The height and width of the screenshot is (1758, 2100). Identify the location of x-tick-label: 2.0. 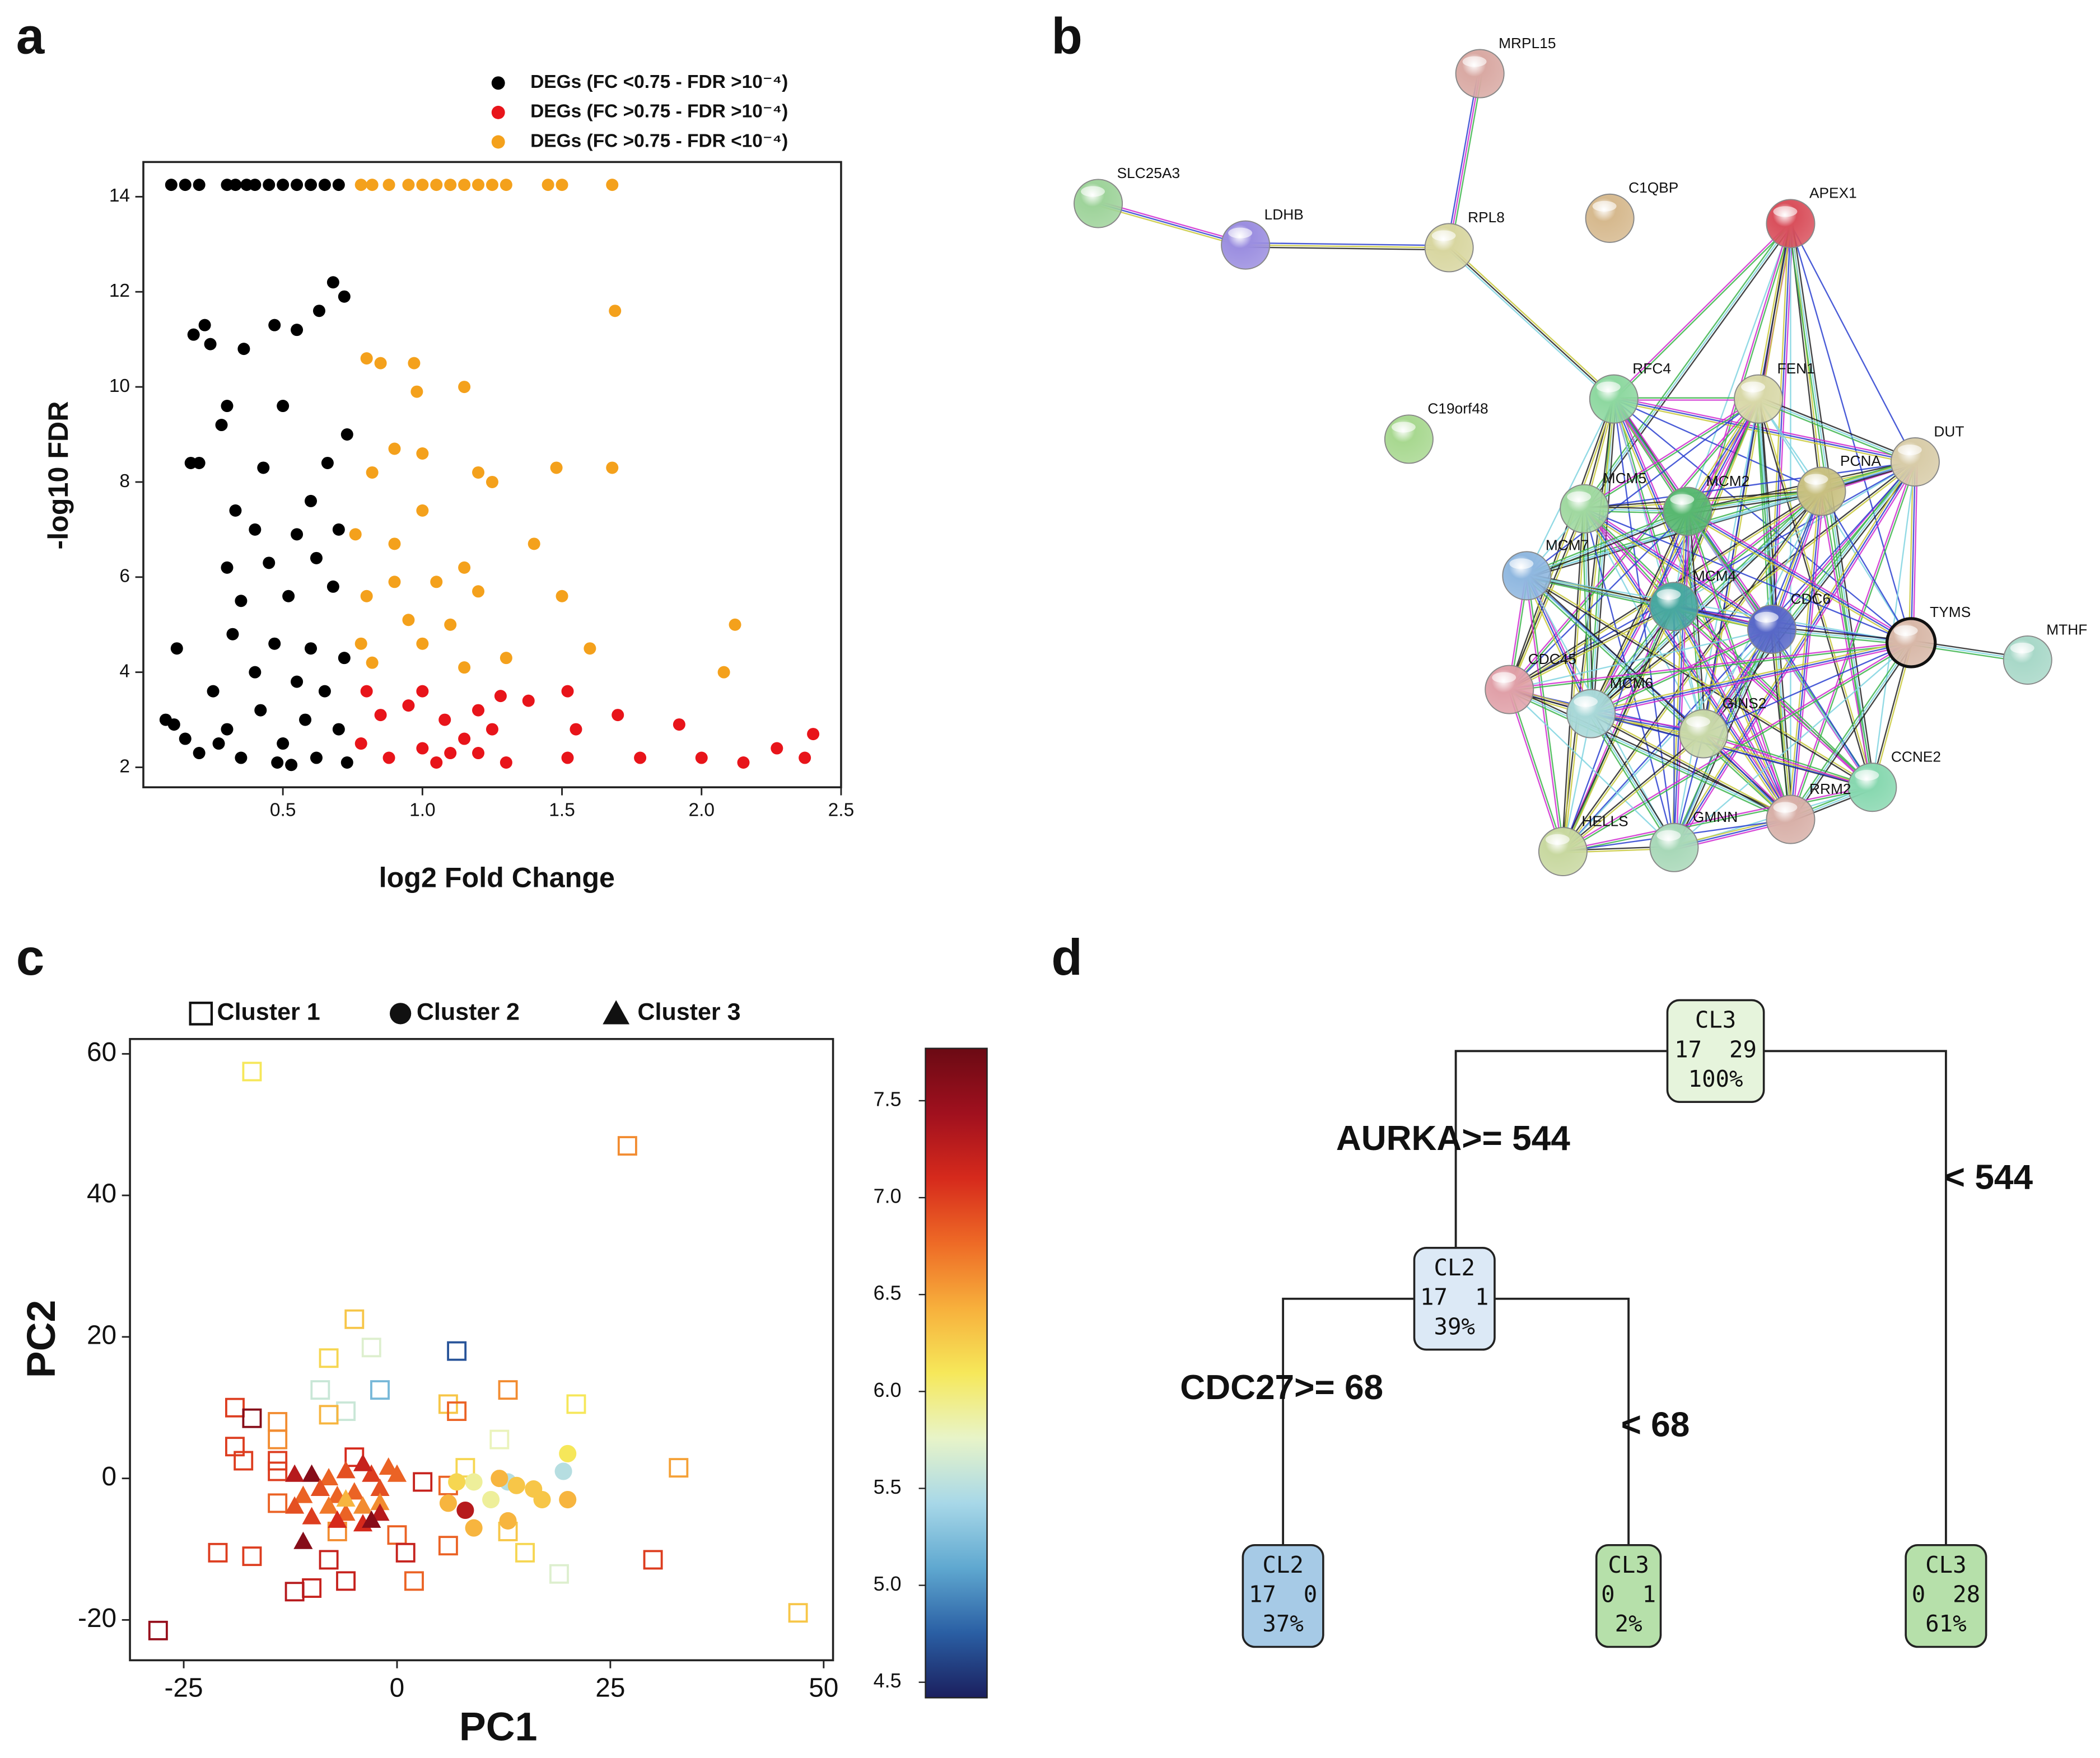
(702, 810).